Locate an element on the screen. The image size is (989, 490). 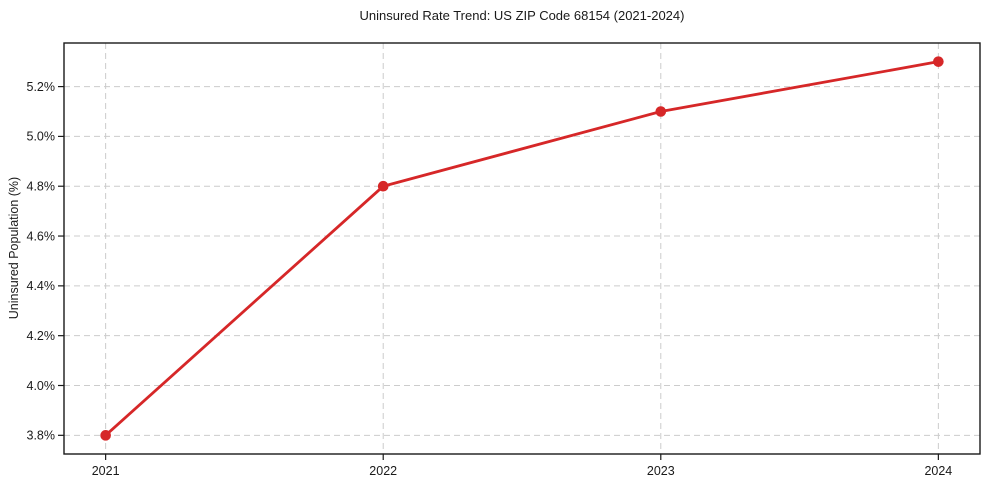
y-tick-label: 3.8% is located at coordinates (41, 436).